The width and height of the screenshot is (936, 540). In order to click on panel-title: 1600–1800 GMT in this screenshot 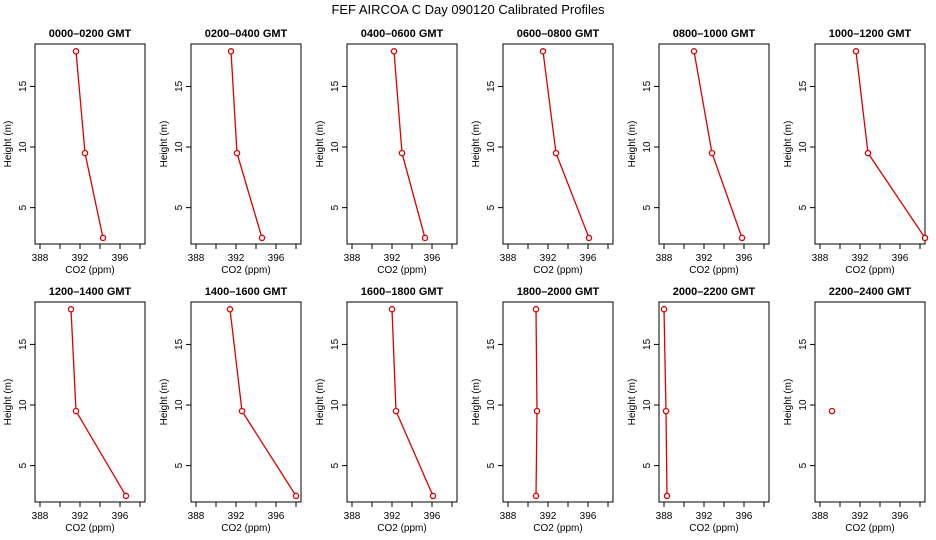, I will do `click(402, 292)`.